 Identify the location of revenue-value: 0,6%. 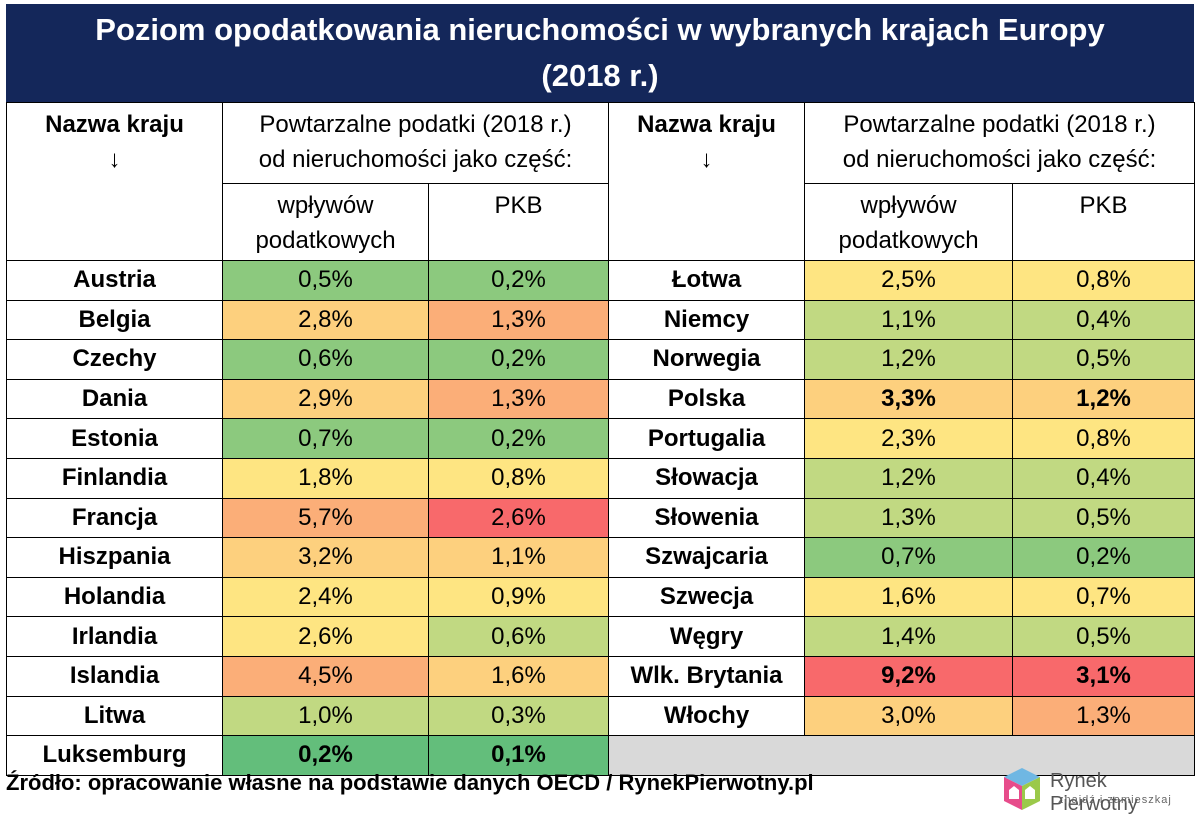
(325, 359).